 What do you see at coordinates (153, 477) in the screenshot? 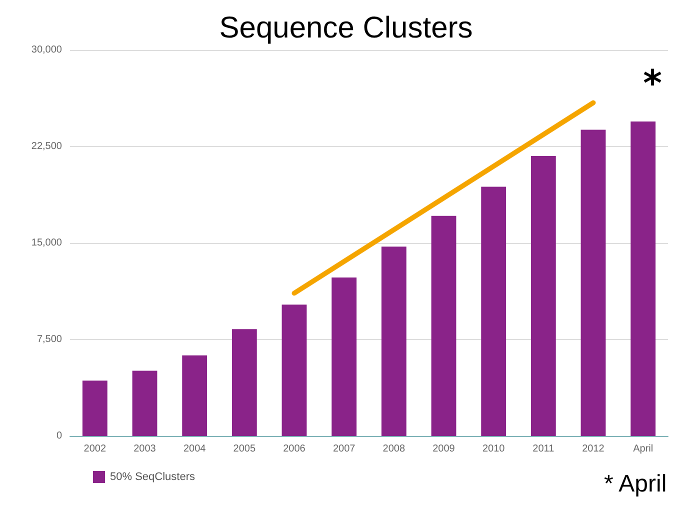
I see `legend-label: 50% SeqClusters` at bounding box center [153, 477].